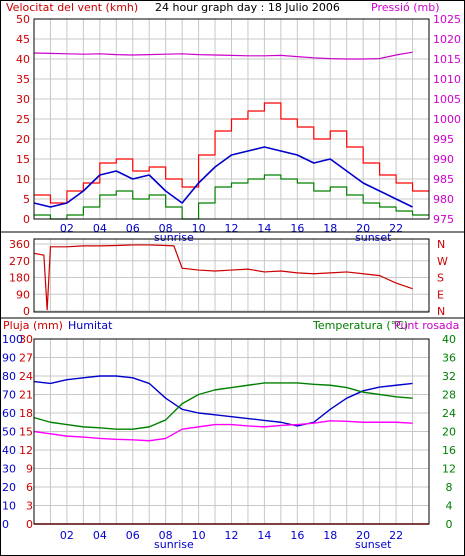 Image resolution: width=465 pixels, height=556 pixels. Describe the element at coordinates (297, 535) in the screenshot. I see `panel3-hour-label: 16` at that location.